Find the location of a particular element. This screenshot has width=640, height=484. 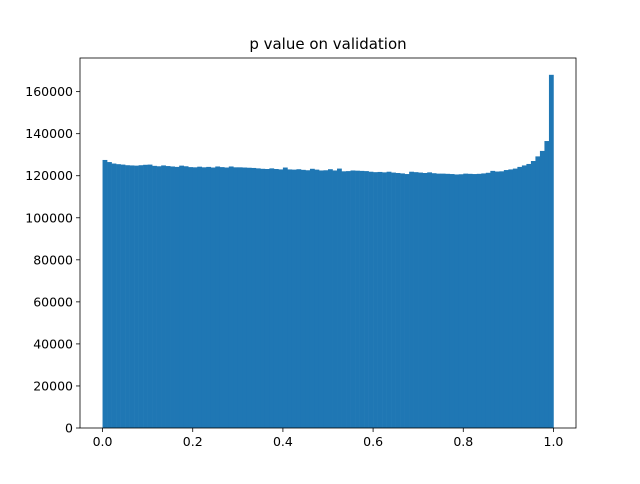

y-tick-label: 60000 is located at coordinates (53, 301).